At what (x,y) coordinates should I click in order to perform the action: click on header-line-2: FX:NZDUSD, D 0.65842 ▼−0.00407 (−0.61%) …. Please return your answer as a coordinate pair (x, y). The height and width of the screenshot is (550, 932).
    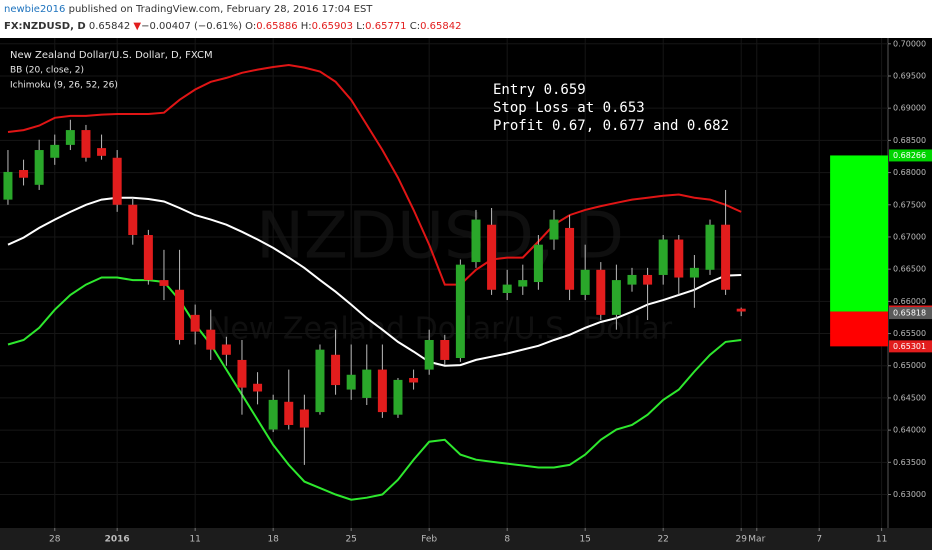
    Looking at the image, I should click on (232, 26).